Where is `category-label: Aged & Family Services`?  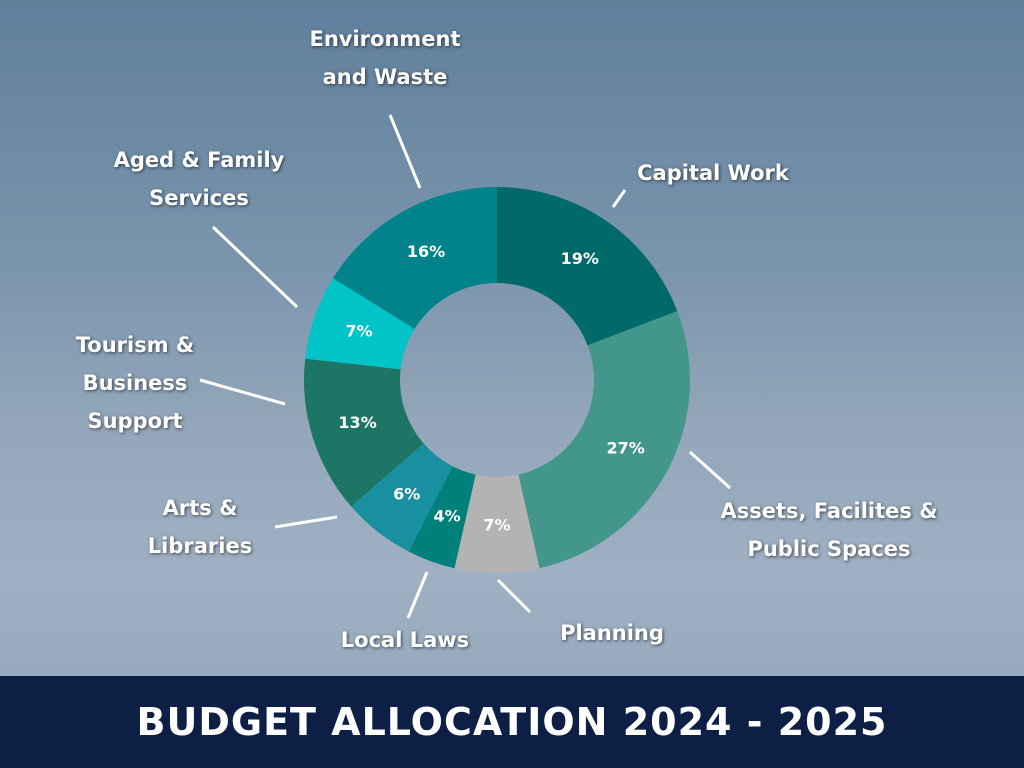 category-label: Aged & Family Services is located at coordinates (199, 179).